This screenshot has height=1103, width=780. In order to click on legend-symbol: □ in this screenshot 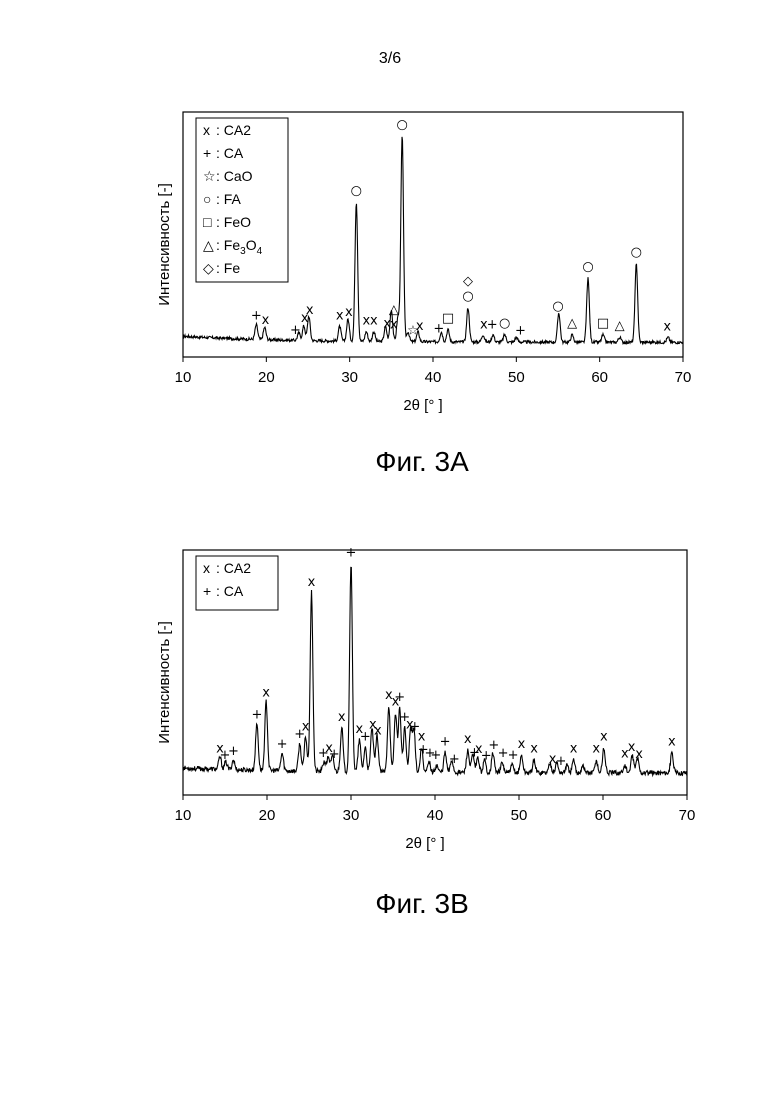, I will do `click(207, 222)`.